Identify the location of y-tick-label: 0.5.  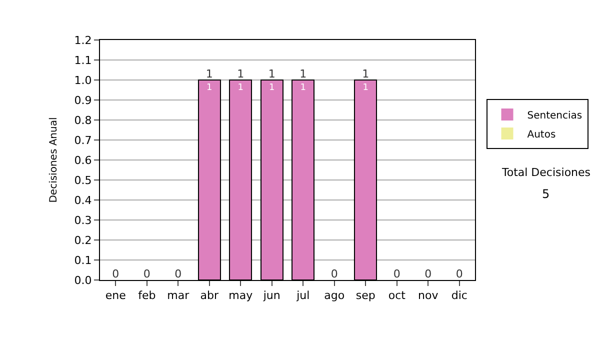
(83, 180).